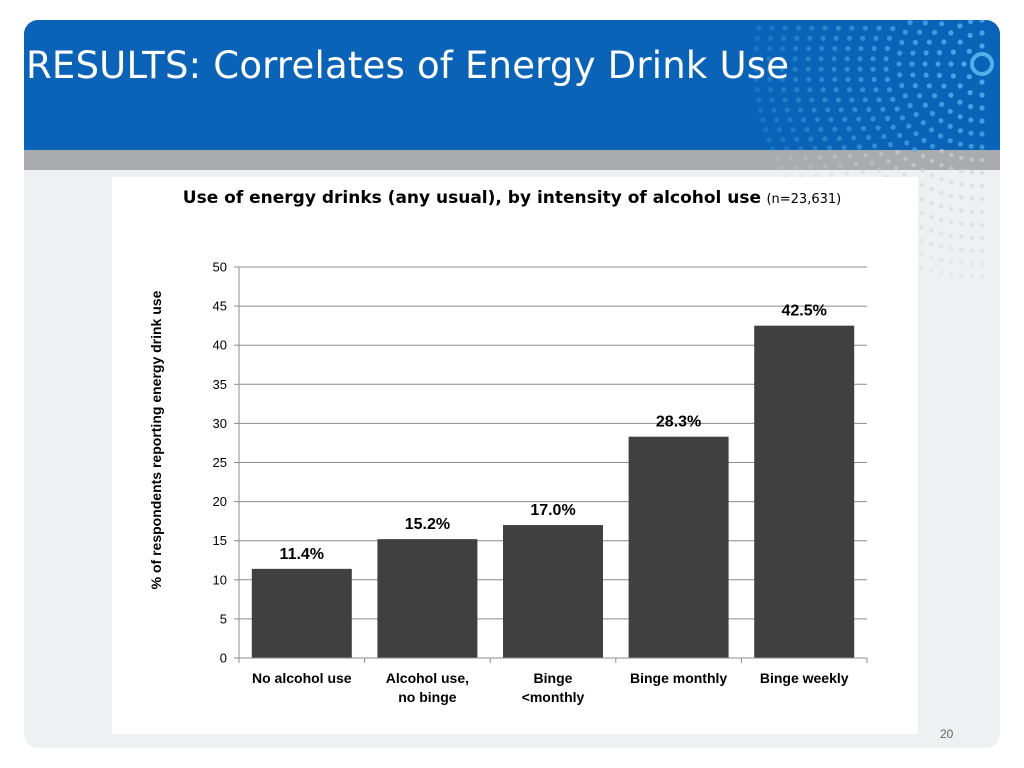 This screenshot has width=1024, height=768. I want to click on y-tick-label: 10, so click(220, 579).